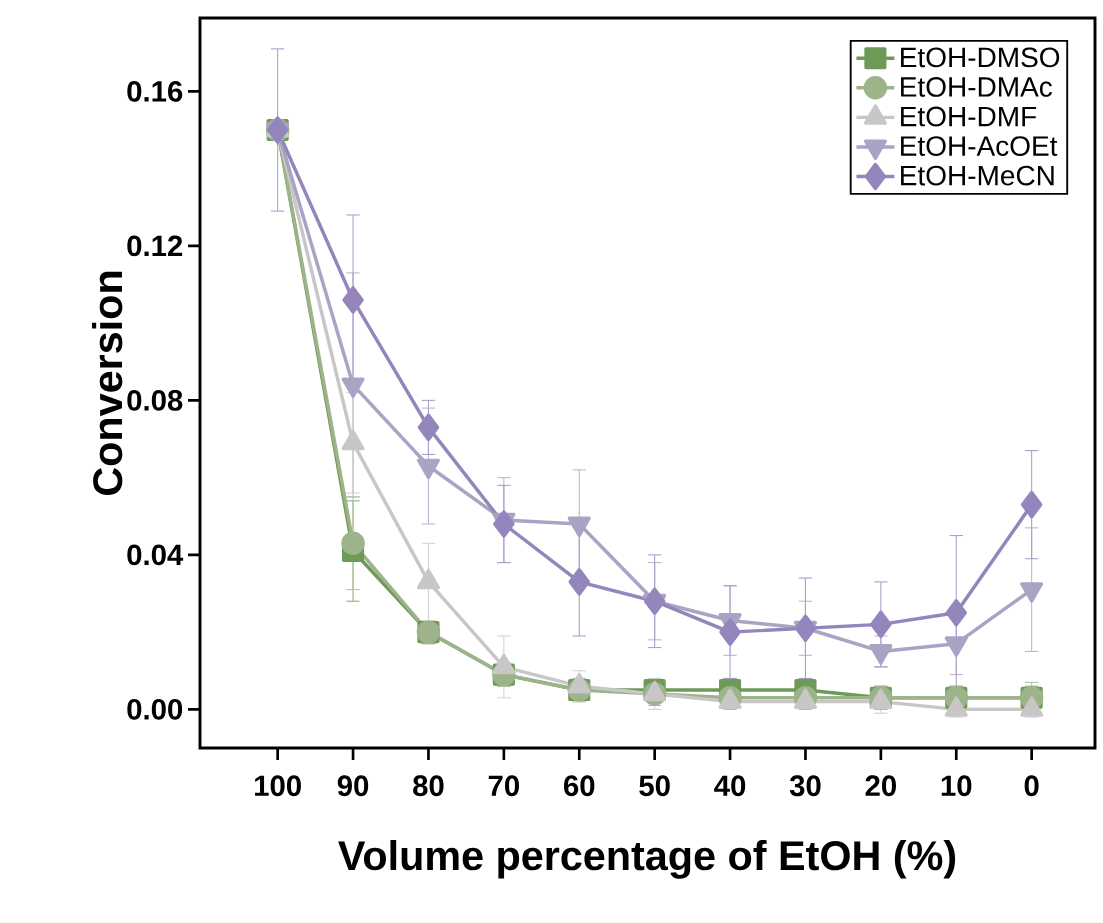 This screenshot has width=1103, height=923. What do you see at coordinates (956, 786) in the screenshot?
I see `x-tick-label: 10` at bounding box center [956, 786].